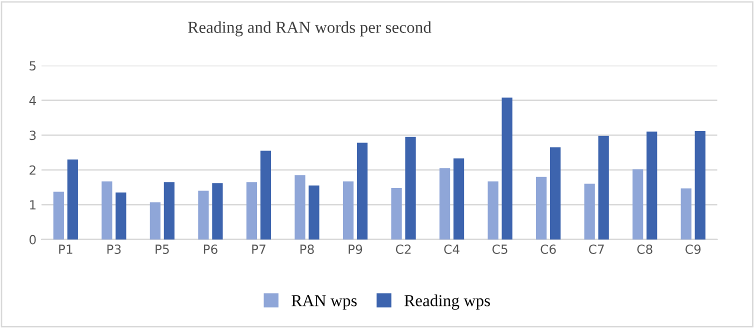  I want to click on x-tick-label: C8, so click(644, 249).